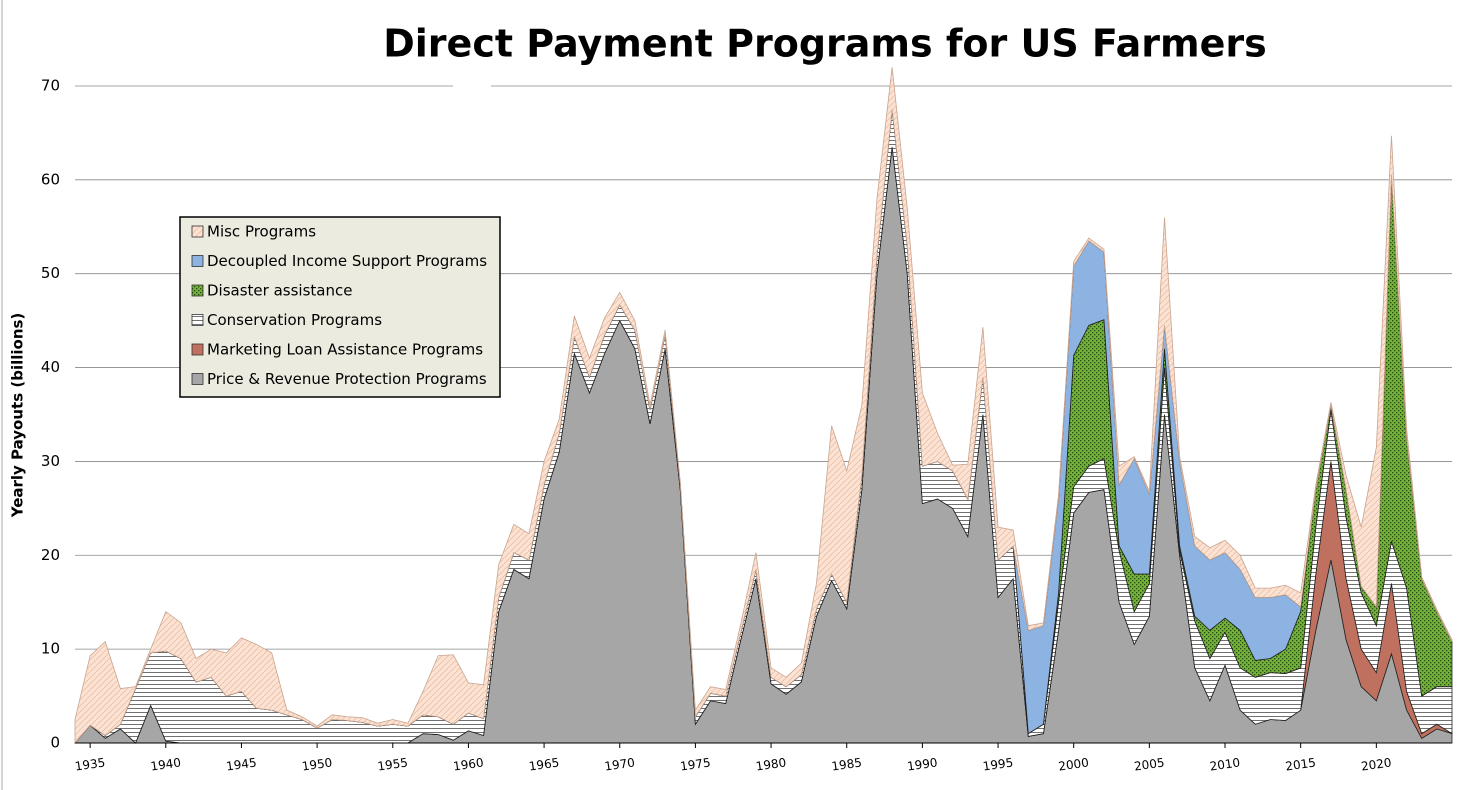 This screenshot has height=790, width=1457. Describe the element at coordinates (50, 273) in the screenshot. I see `y-tick-label: 50` at that location.